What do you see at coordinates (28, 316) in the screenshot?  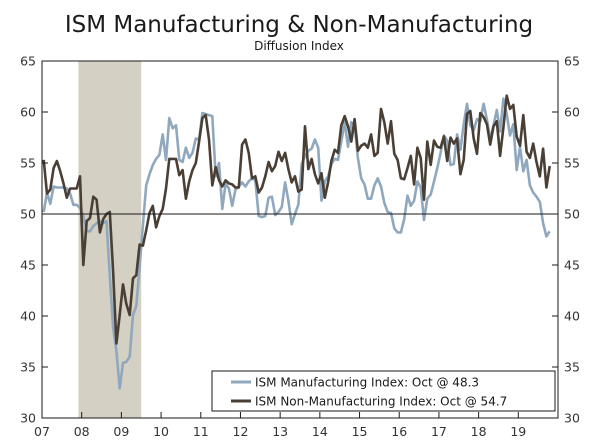 I see `y-left-tick-label: 40` at bounding box center [28, 316].